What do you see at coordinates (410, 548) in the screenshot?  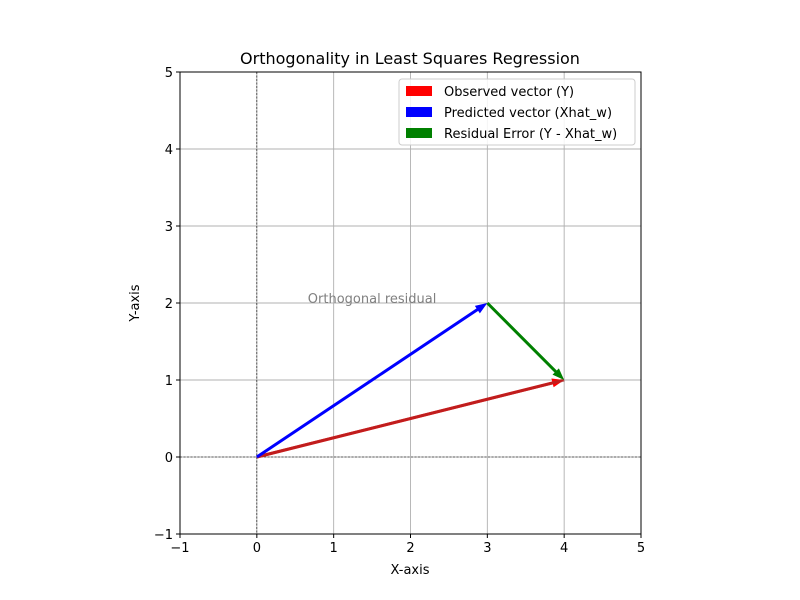 I see `x-tick-label: 2` at bounding box center [410, 548].